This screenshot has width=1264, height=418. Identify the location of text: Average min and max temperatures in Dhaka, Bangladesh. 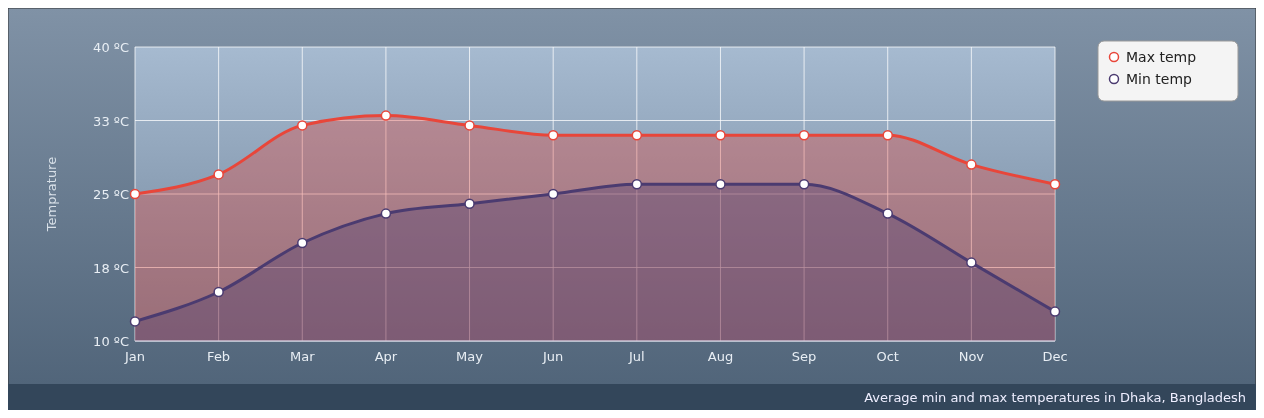
(1055, 397).